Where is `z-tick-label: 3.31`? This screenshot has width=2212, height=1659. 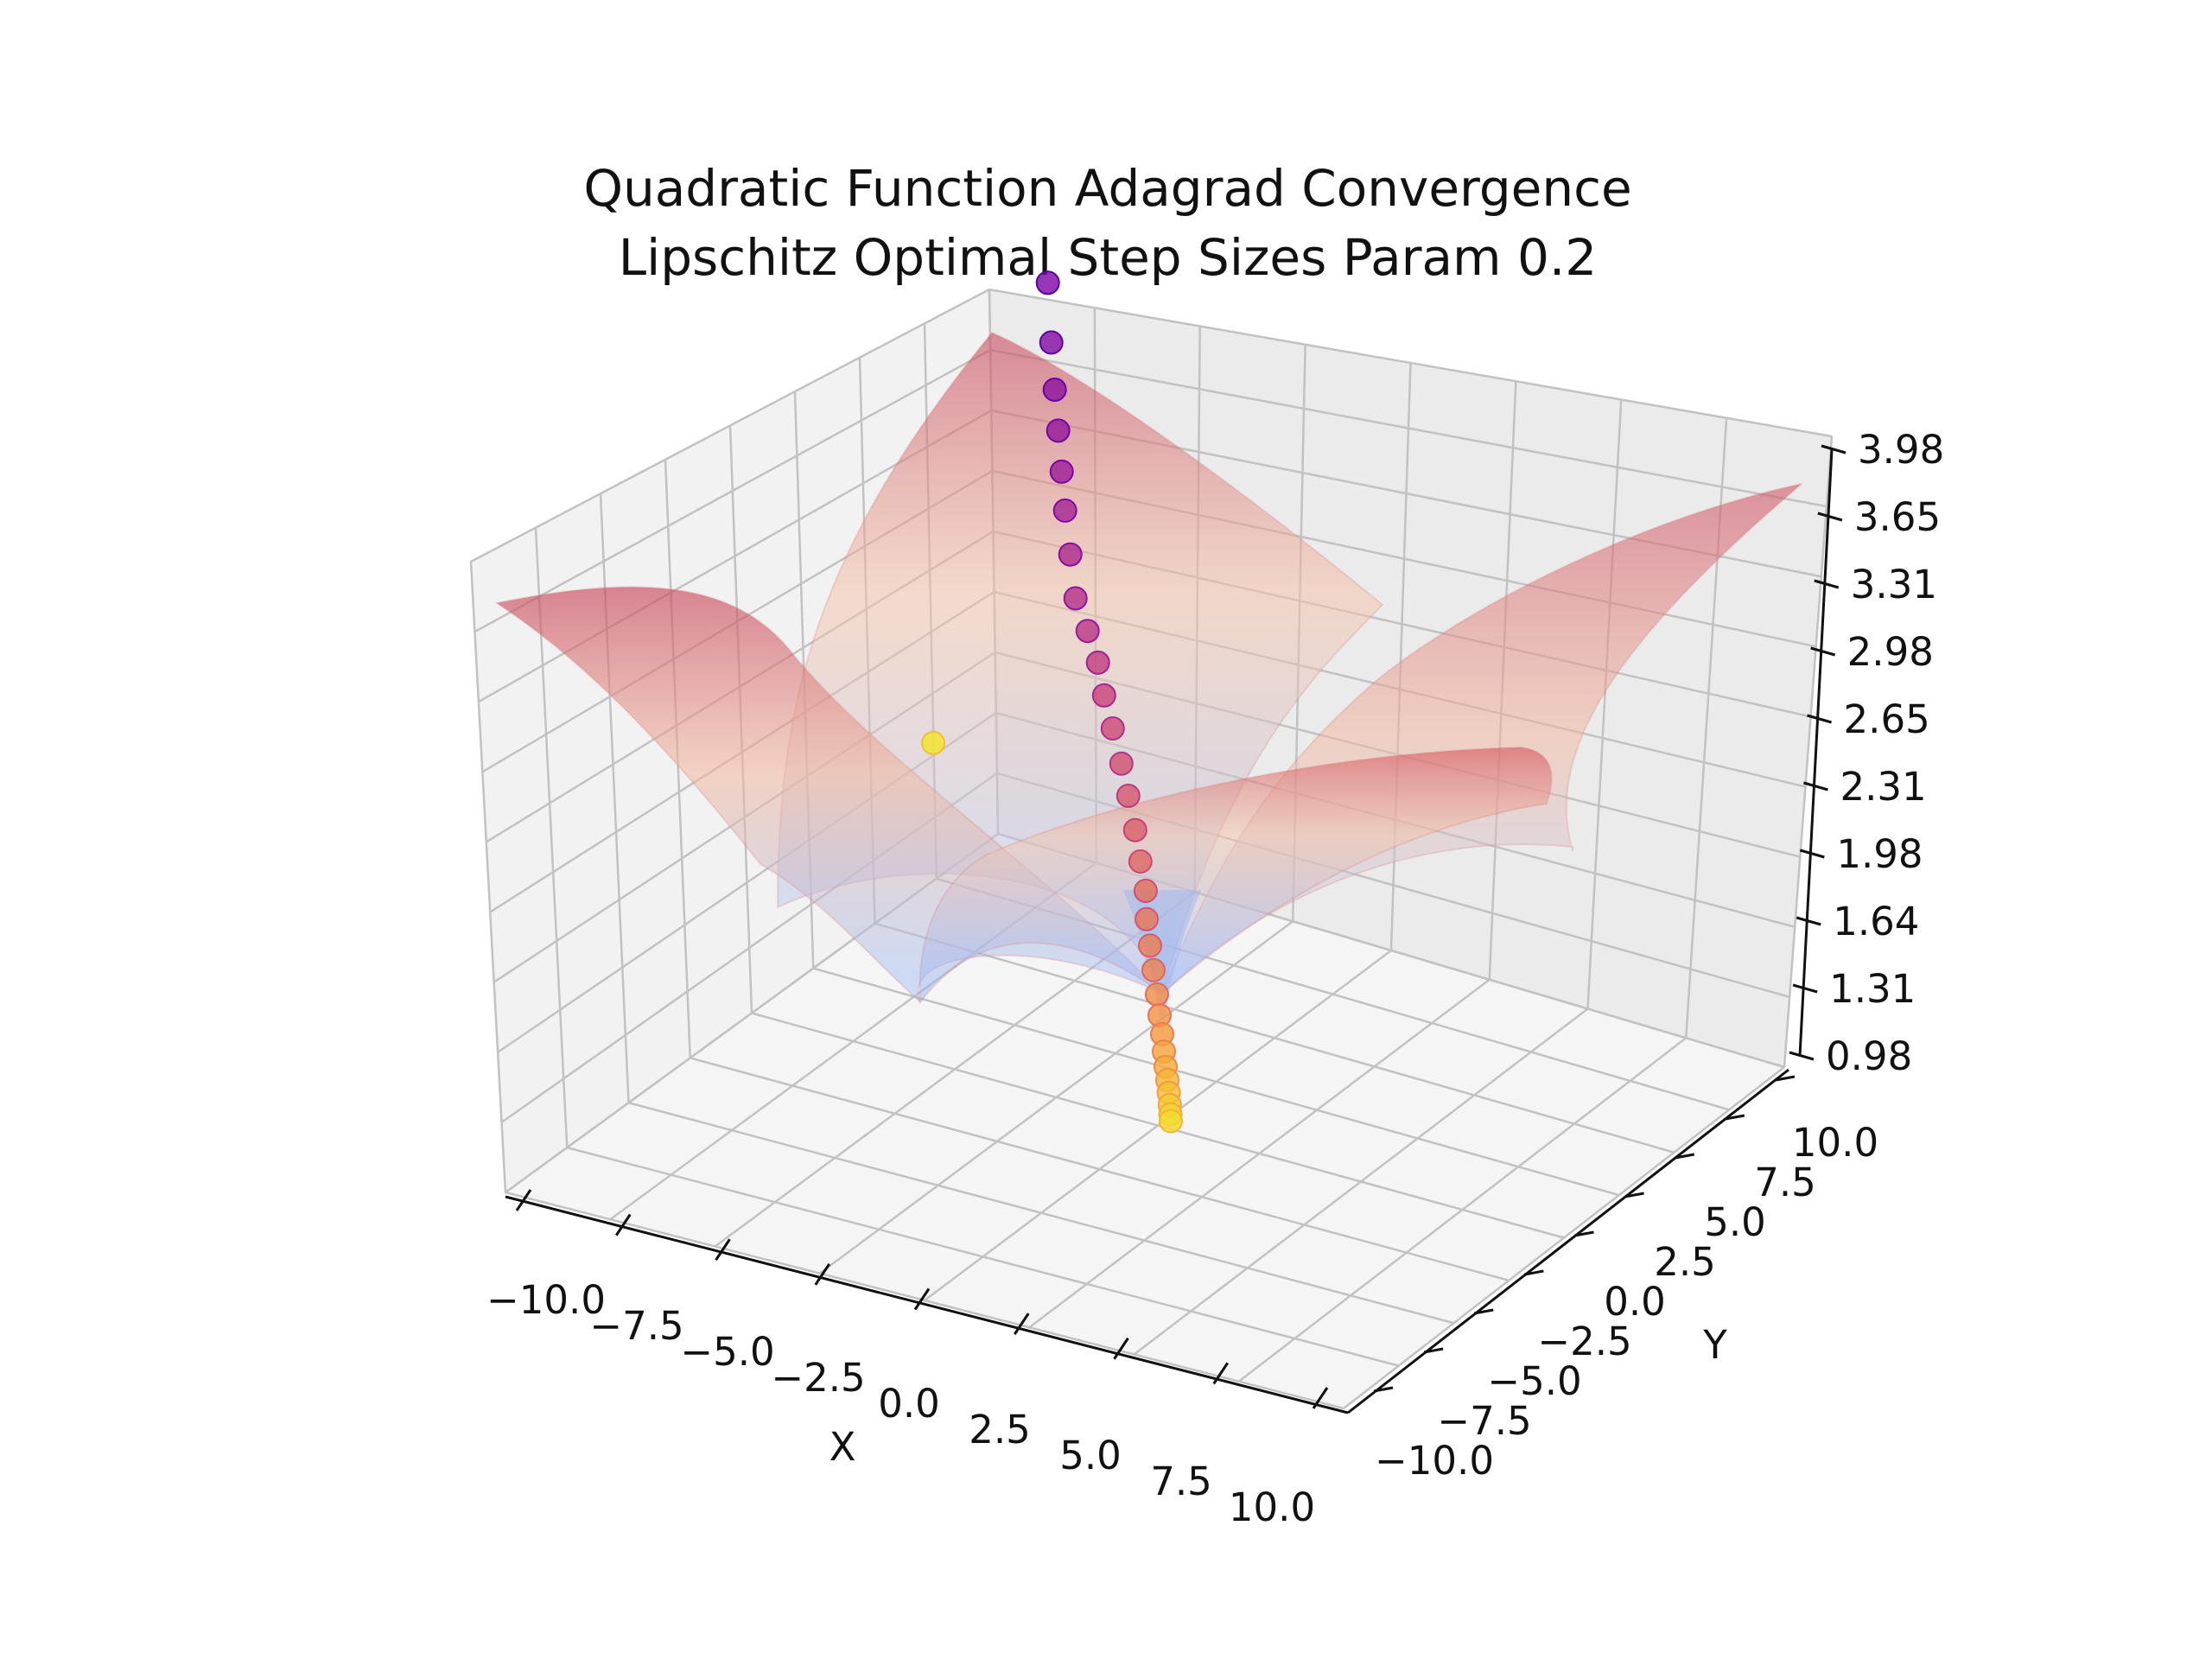 z-tick-label: 3.31 is located at coordinates (1894, 584).